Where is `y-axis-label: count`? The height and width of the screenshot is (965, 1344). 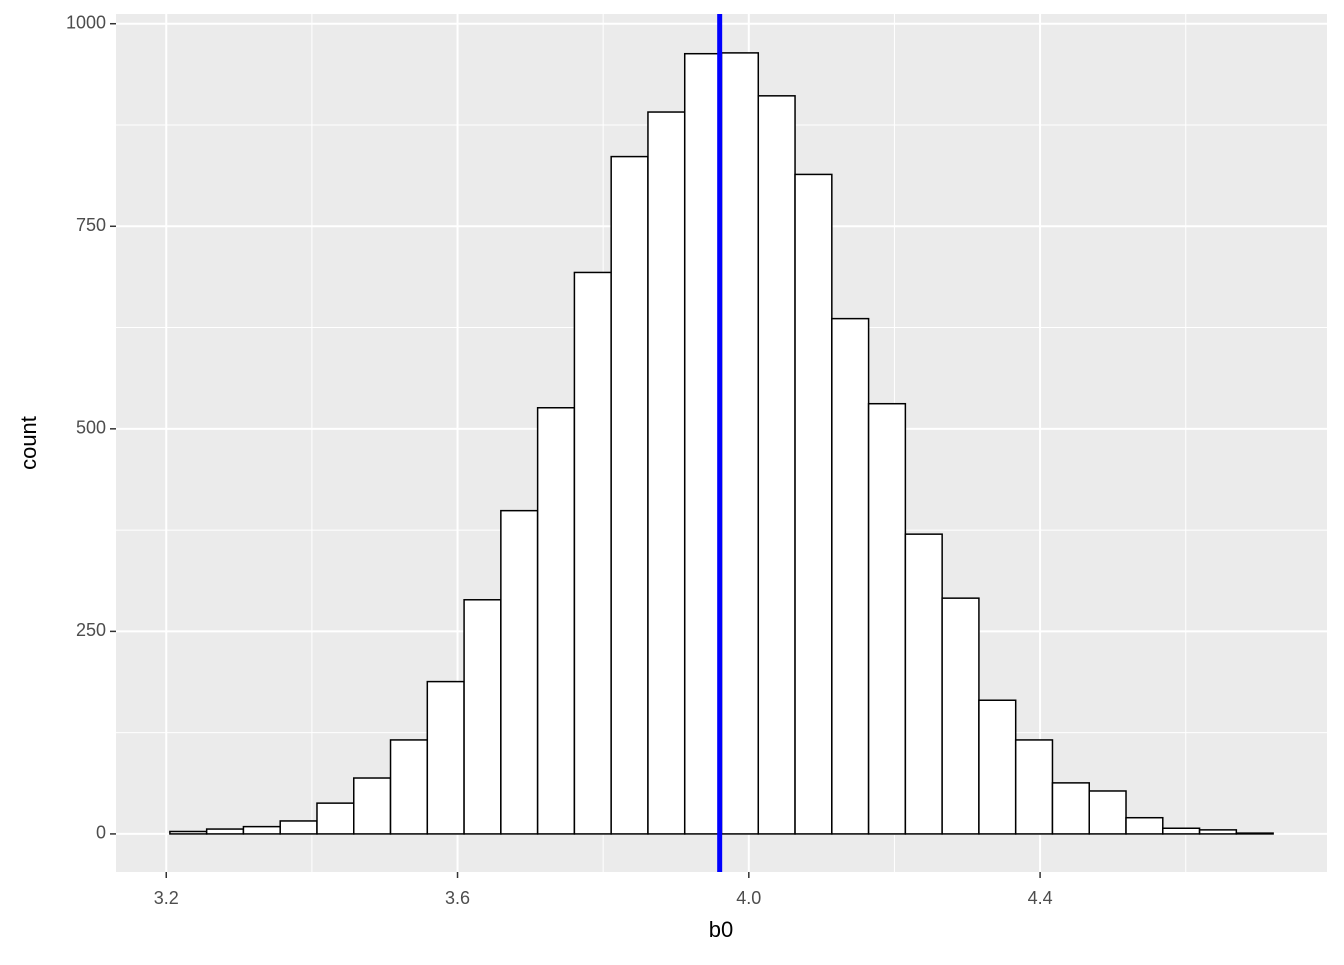 y-axis-label: count is located at coordinates (28, 443).